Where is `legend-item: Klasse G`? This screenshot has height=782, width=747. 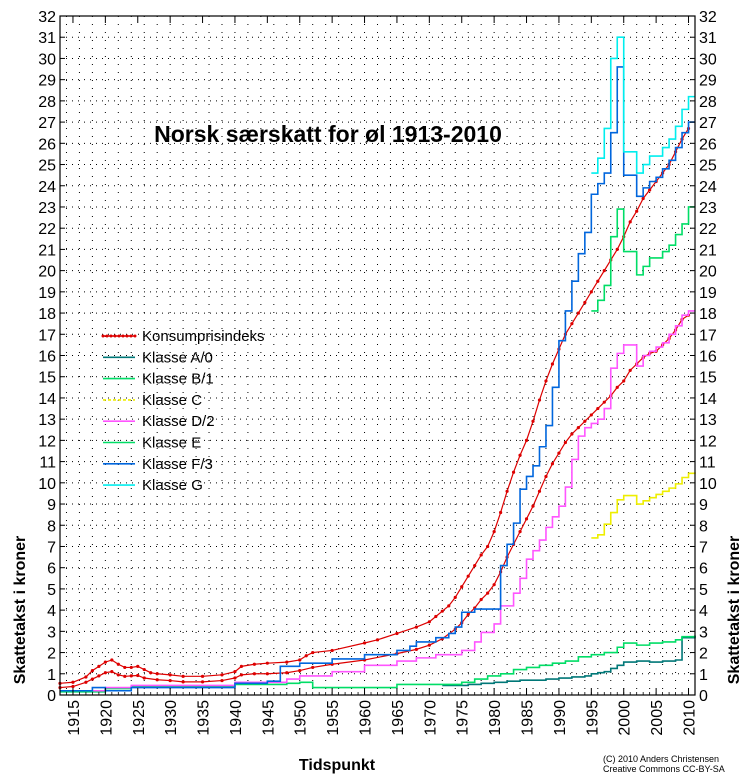
legend-item: Klasse G is located at coordinates (153, 485).